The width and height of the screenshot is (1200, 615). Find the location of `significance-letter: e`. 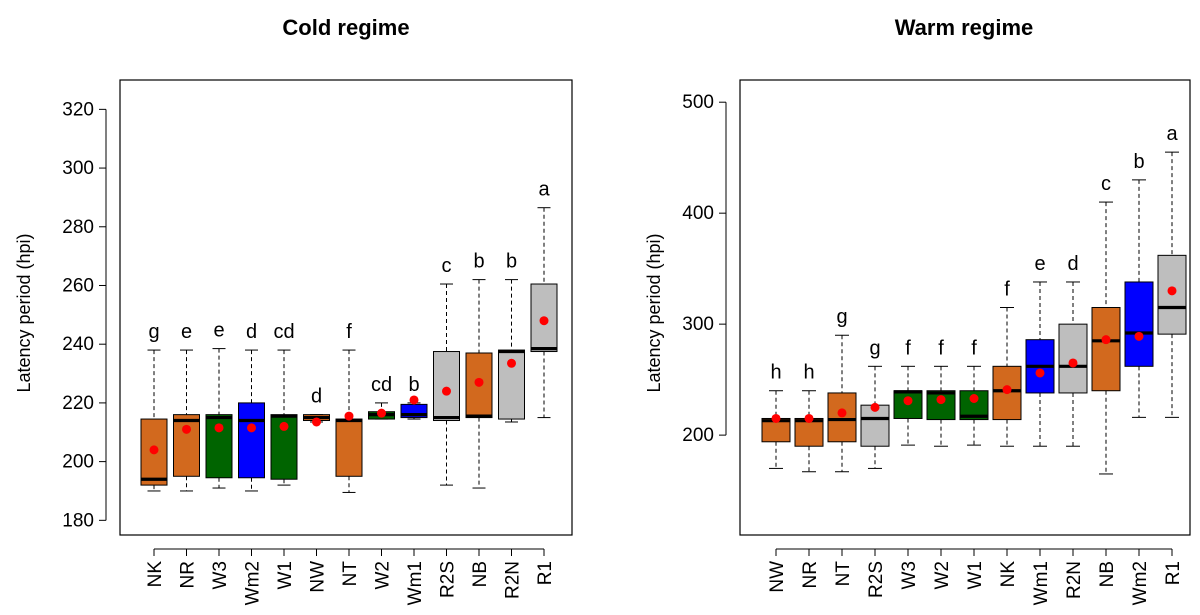

significance-letter: e is located at coordinates (218, 331).